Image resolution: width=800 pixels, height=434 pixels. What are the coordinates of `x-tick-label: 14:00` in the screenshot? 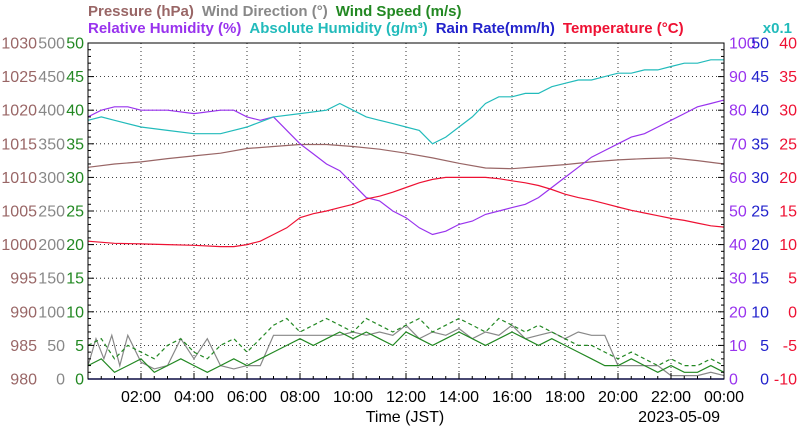 It's located at (459, 397).